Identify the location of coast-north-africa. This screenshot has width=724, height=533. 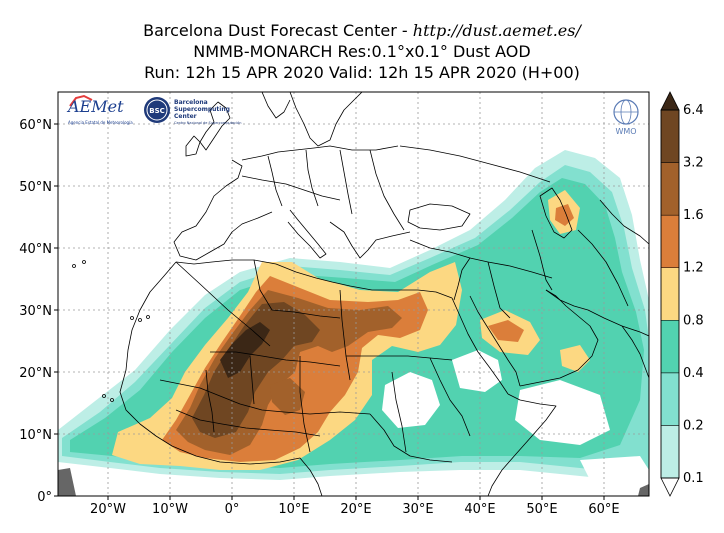
(314, 279).